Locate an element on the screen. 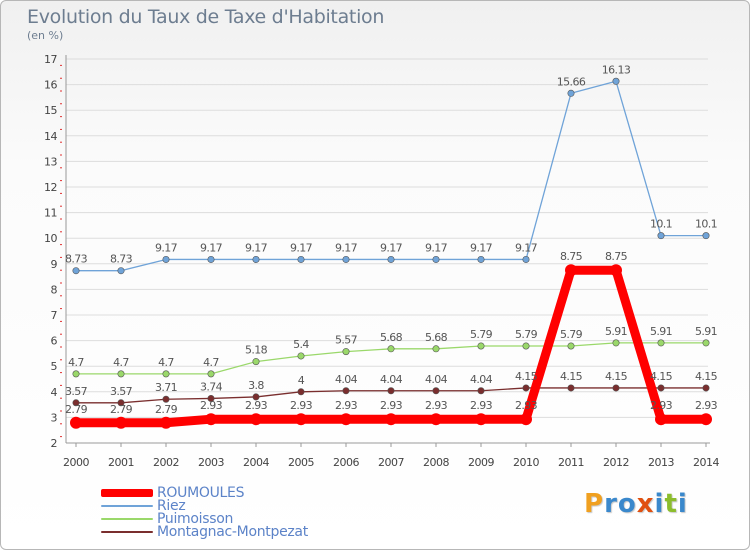 The height and width of the screenshot is (550, 750). x-tick-label: 2010 is located at coordinates (526, 462).